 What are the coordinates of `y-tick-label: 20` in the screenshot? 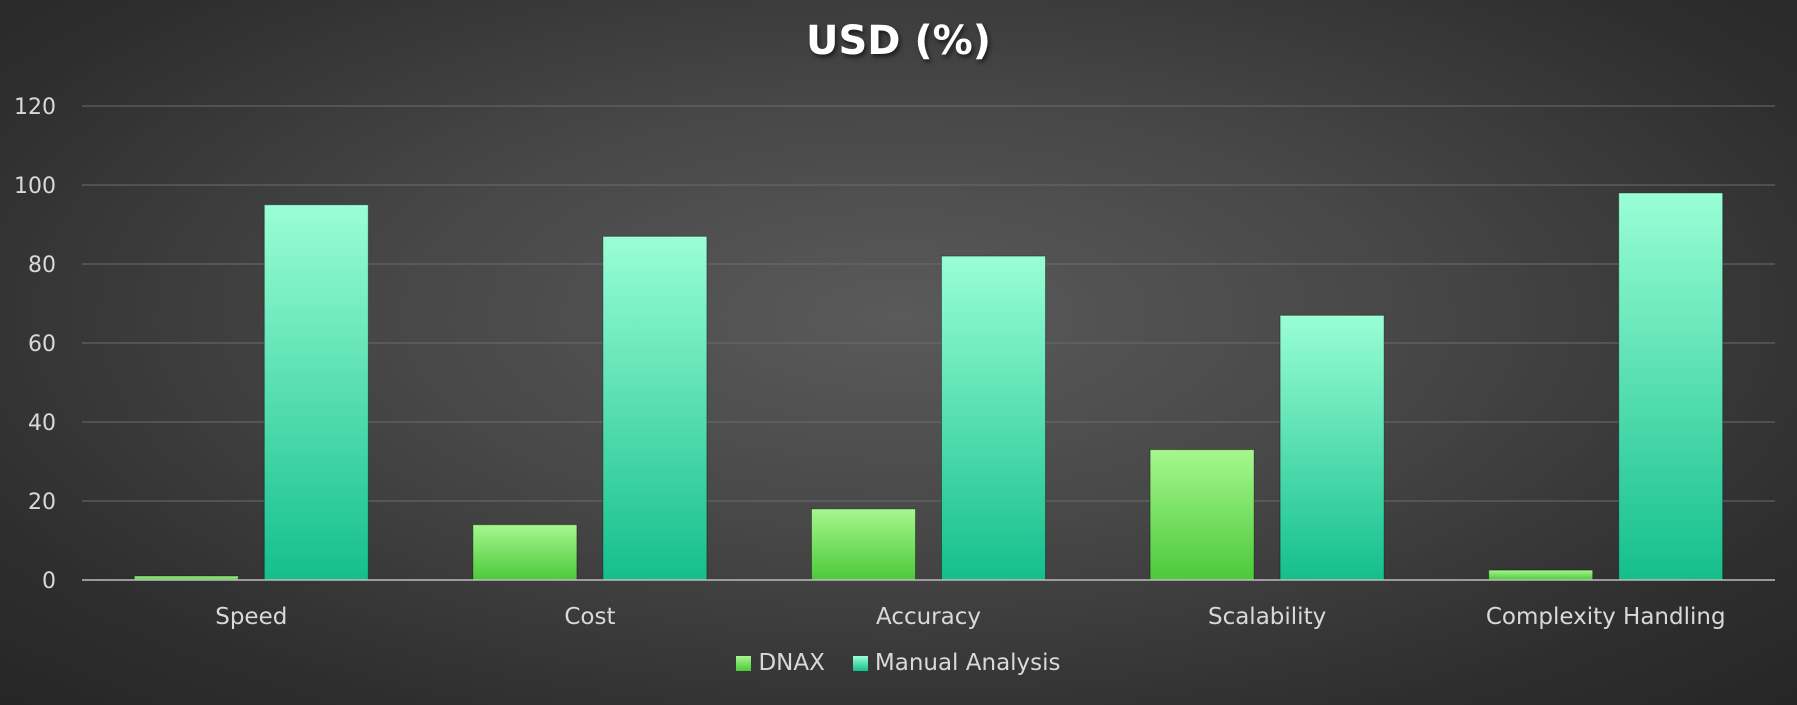 It's located at (42, 502).